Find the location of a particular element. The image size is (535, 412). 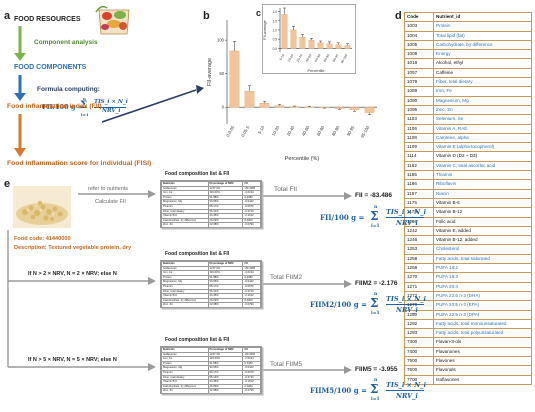

x-axis-label: Percentile (%) is located at coordinates (302, 159).